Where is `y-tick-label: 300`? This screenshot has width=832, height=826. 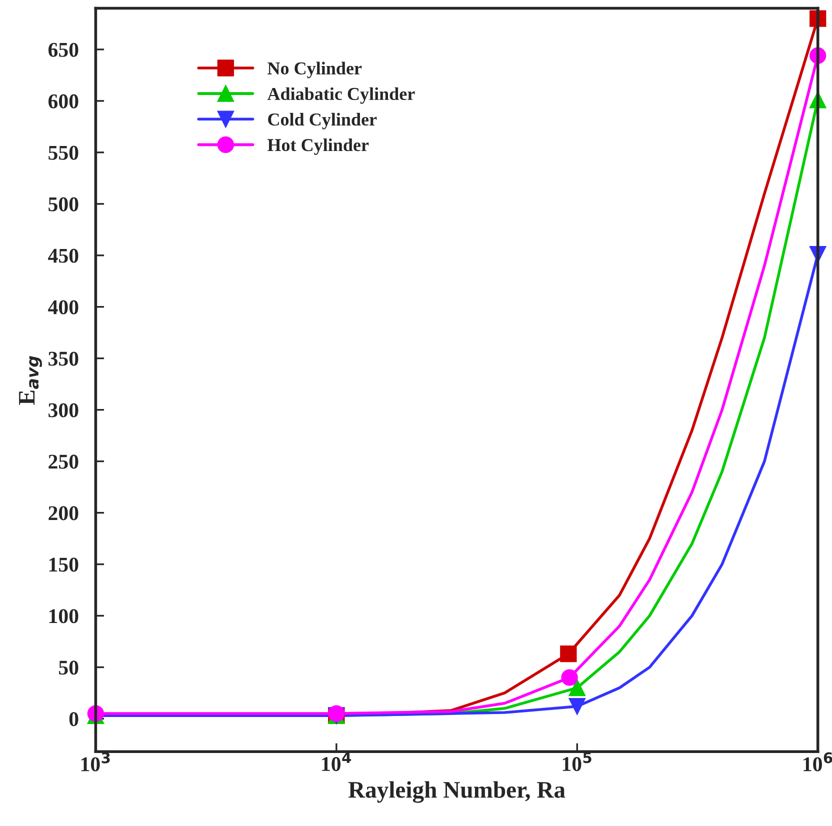 y-tick-label: 300 is located at coordinates (63, 410).